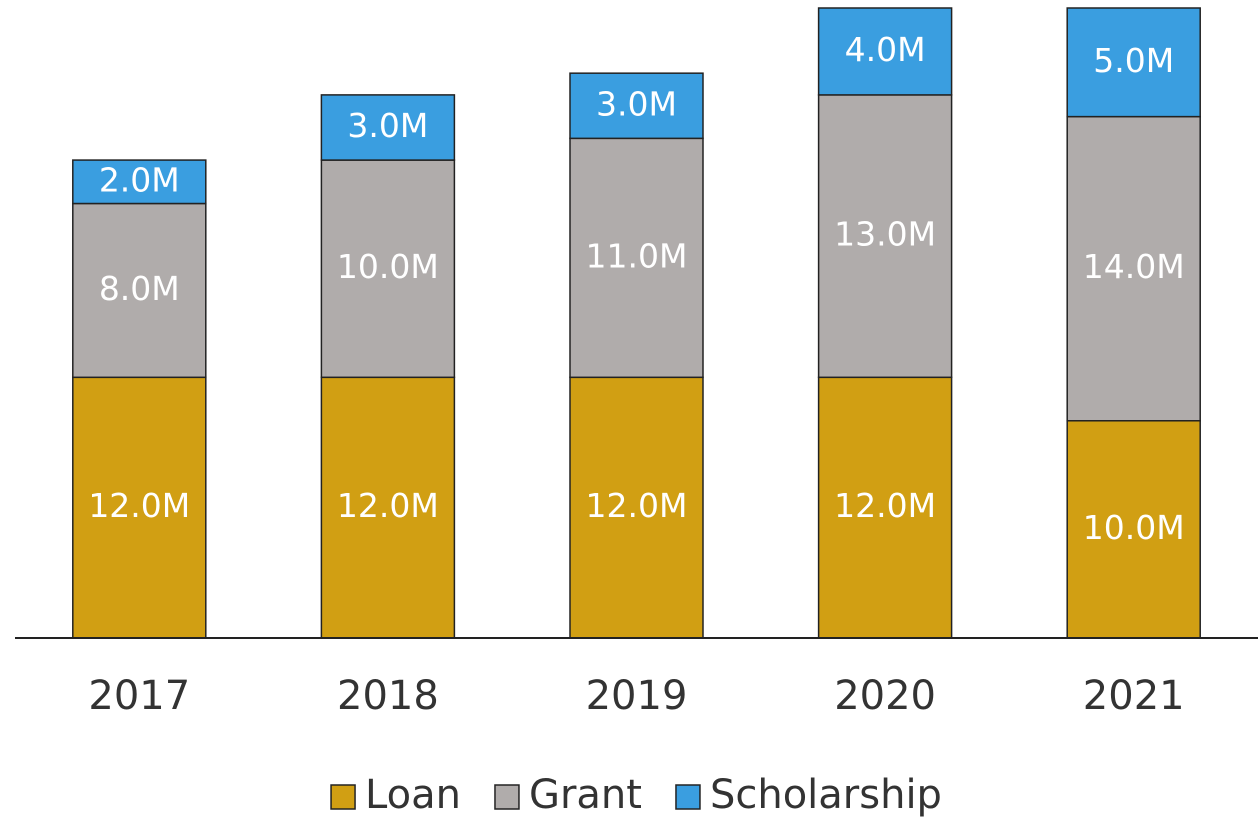  Describe the element at coordinates (826, 795) in the screenshot. I see `legend-label: Scholarship` at that location.